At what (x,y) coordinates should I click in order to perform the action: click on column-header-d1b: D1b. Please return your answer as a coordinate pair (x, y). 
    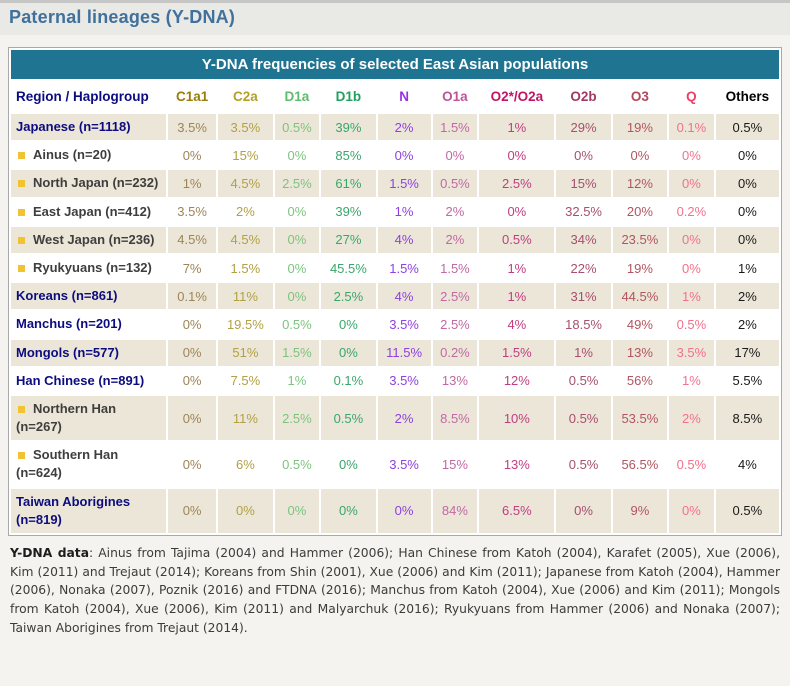
    Looking at the image, I should click on (348, 96).